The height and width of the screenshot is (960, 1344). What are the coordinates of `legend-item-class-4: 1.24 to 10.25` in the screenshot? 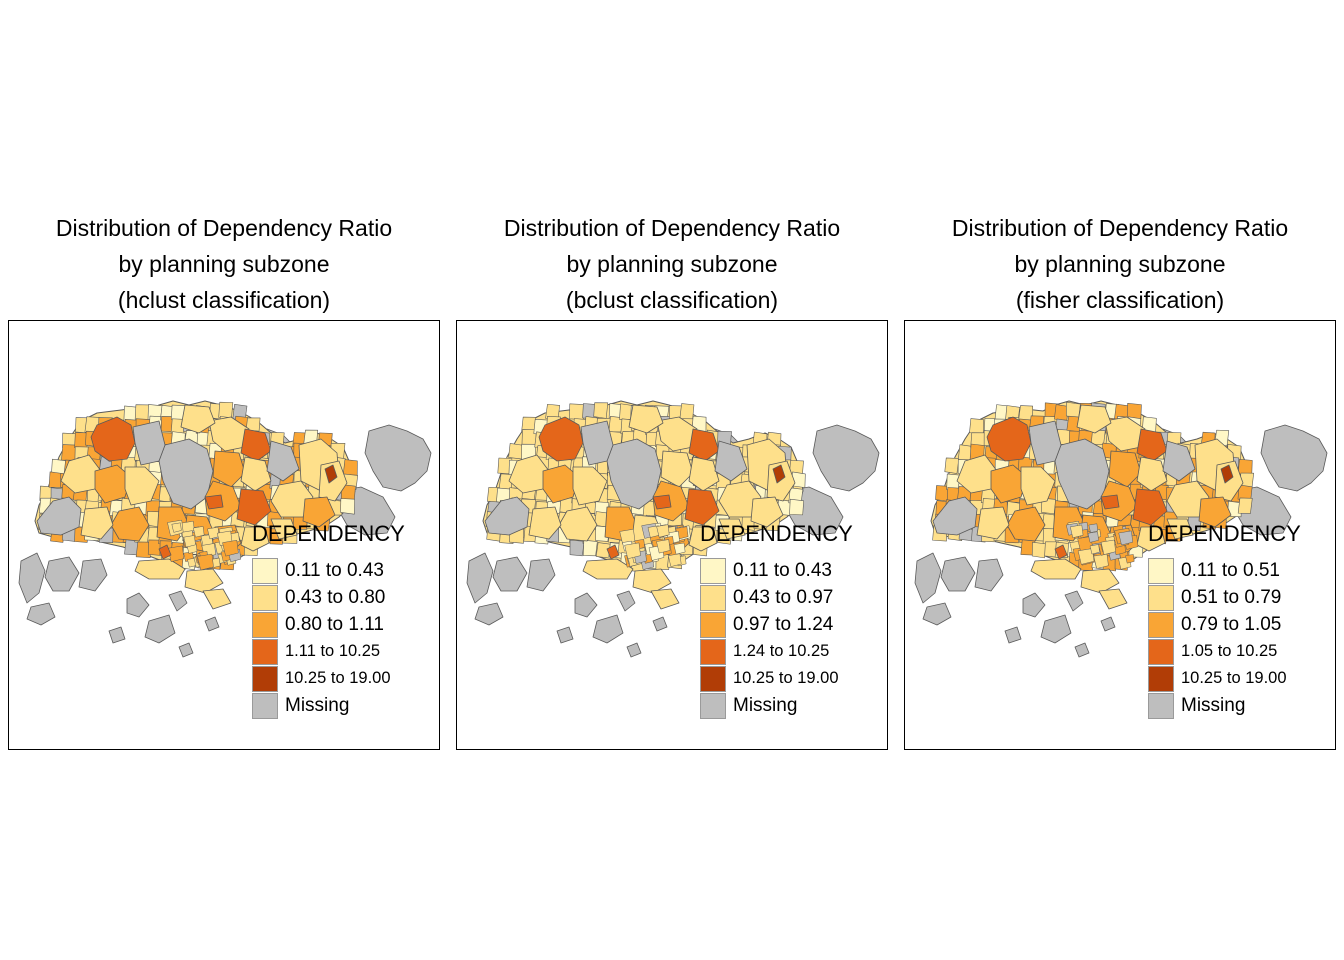 It's located at (790, 651).